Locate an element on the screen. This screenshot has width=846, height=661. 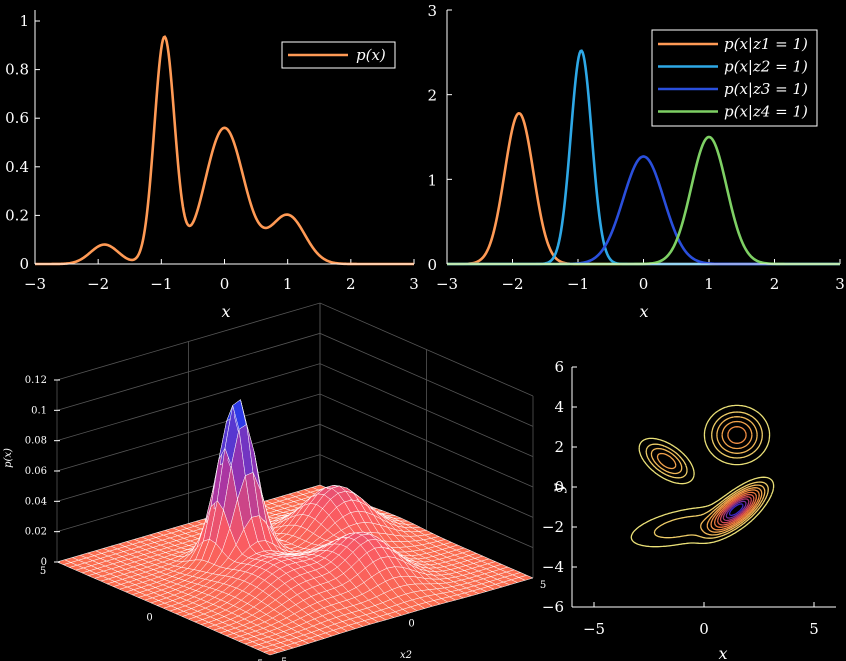
p3-zlabel: p(x) is located at coordinates (8, 458).